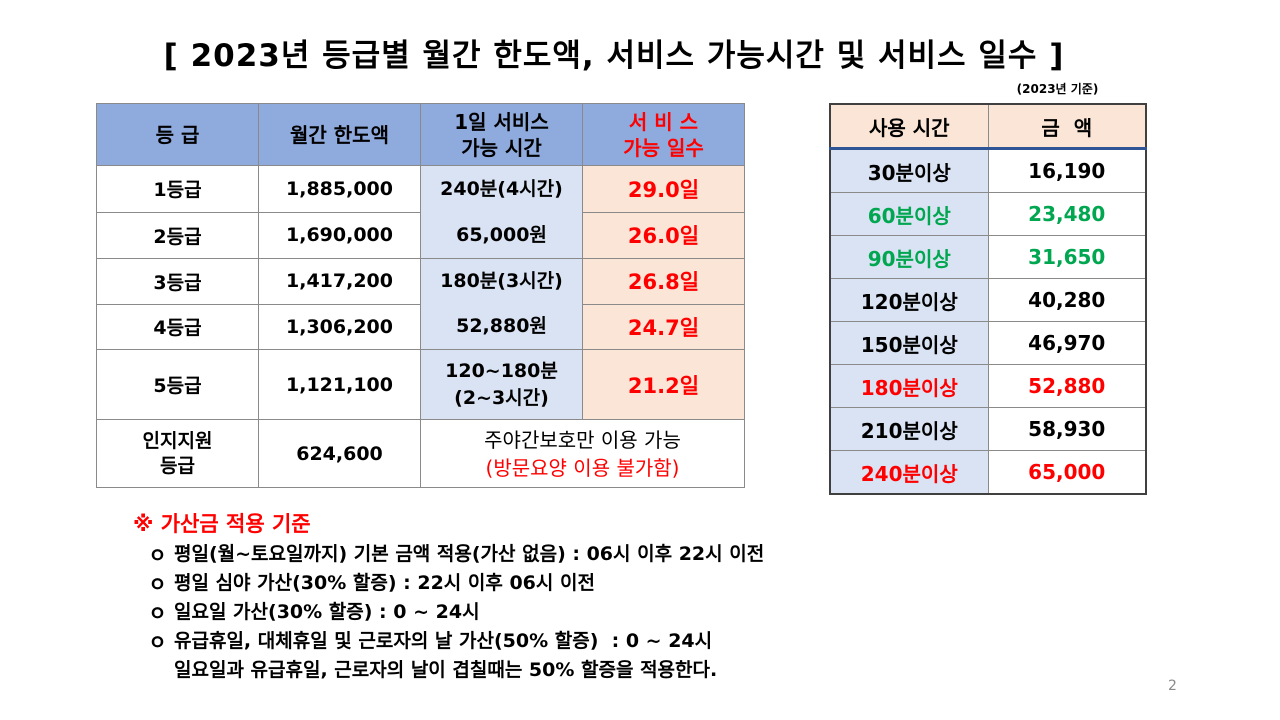 The width and height of the screenshot is (1280, 720). I want to click on table-row: 5등급 1,121,100 120~180분 (2~3시간) 21.2일, so click(420, 384).